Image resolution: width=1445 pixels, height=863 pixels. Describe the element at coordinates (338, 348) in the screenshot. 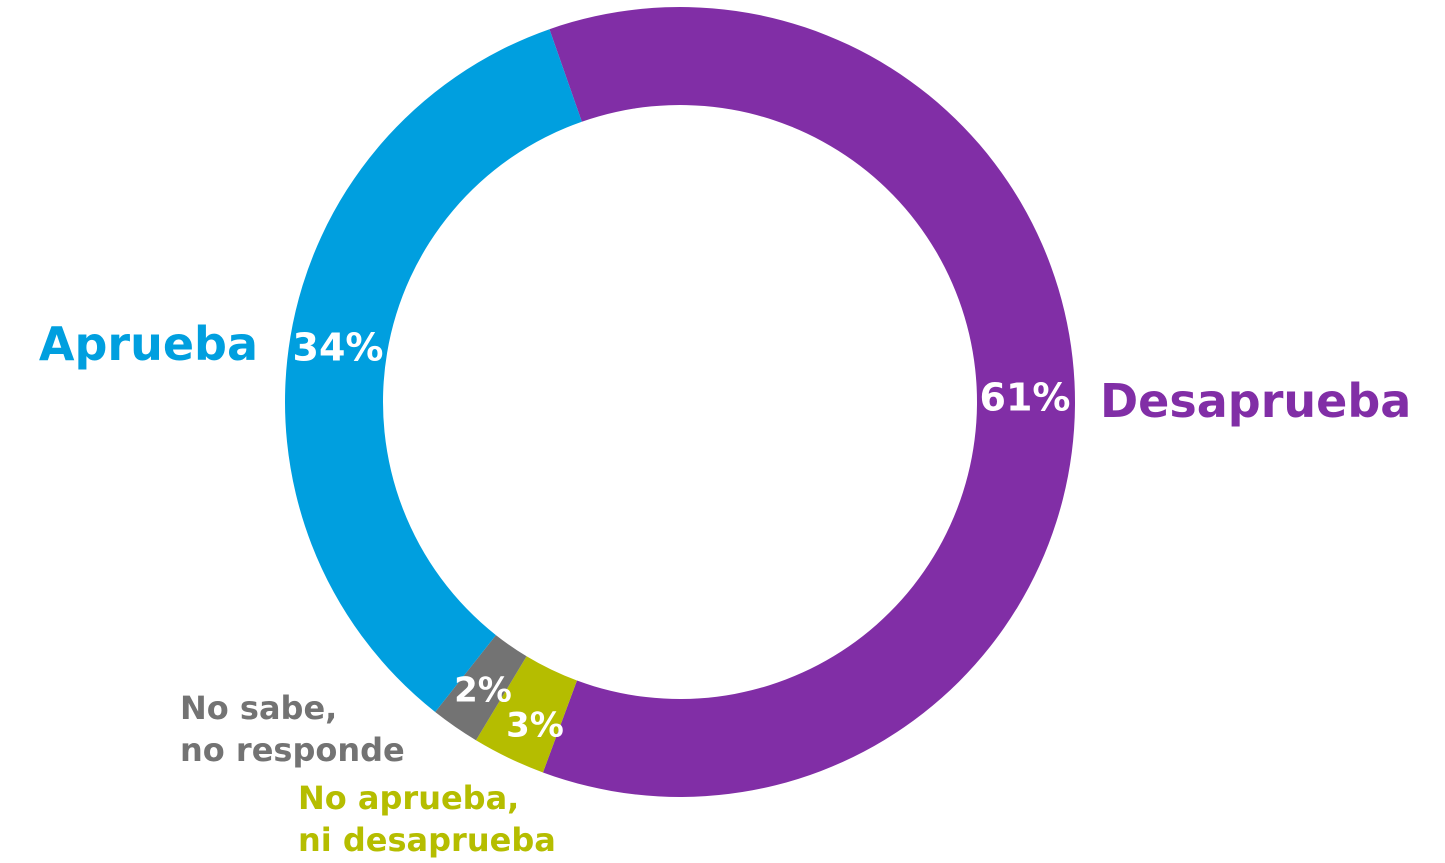

I see `value-label: 34%` at that location.